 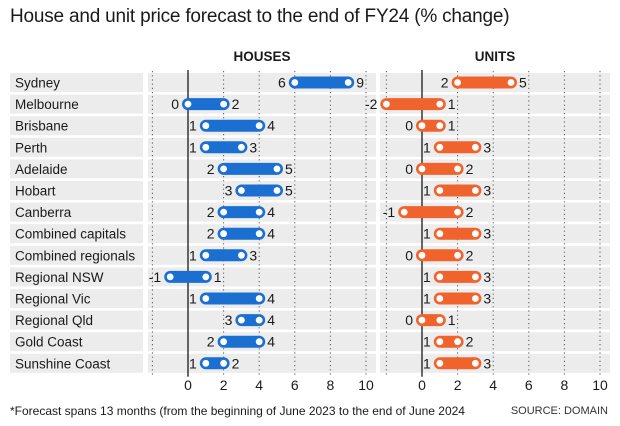 I want to click on range-low-label: 6, so click(x=282, y=83).